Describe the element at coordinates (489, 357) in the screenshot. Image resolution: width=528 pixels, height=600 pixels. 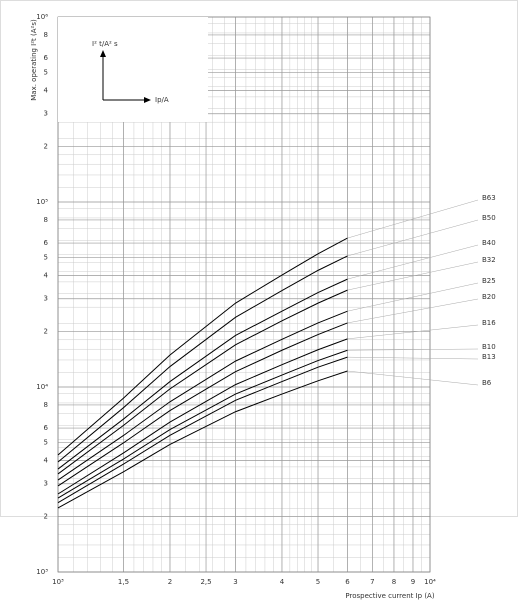
I see `legend-label: B13` at that location.